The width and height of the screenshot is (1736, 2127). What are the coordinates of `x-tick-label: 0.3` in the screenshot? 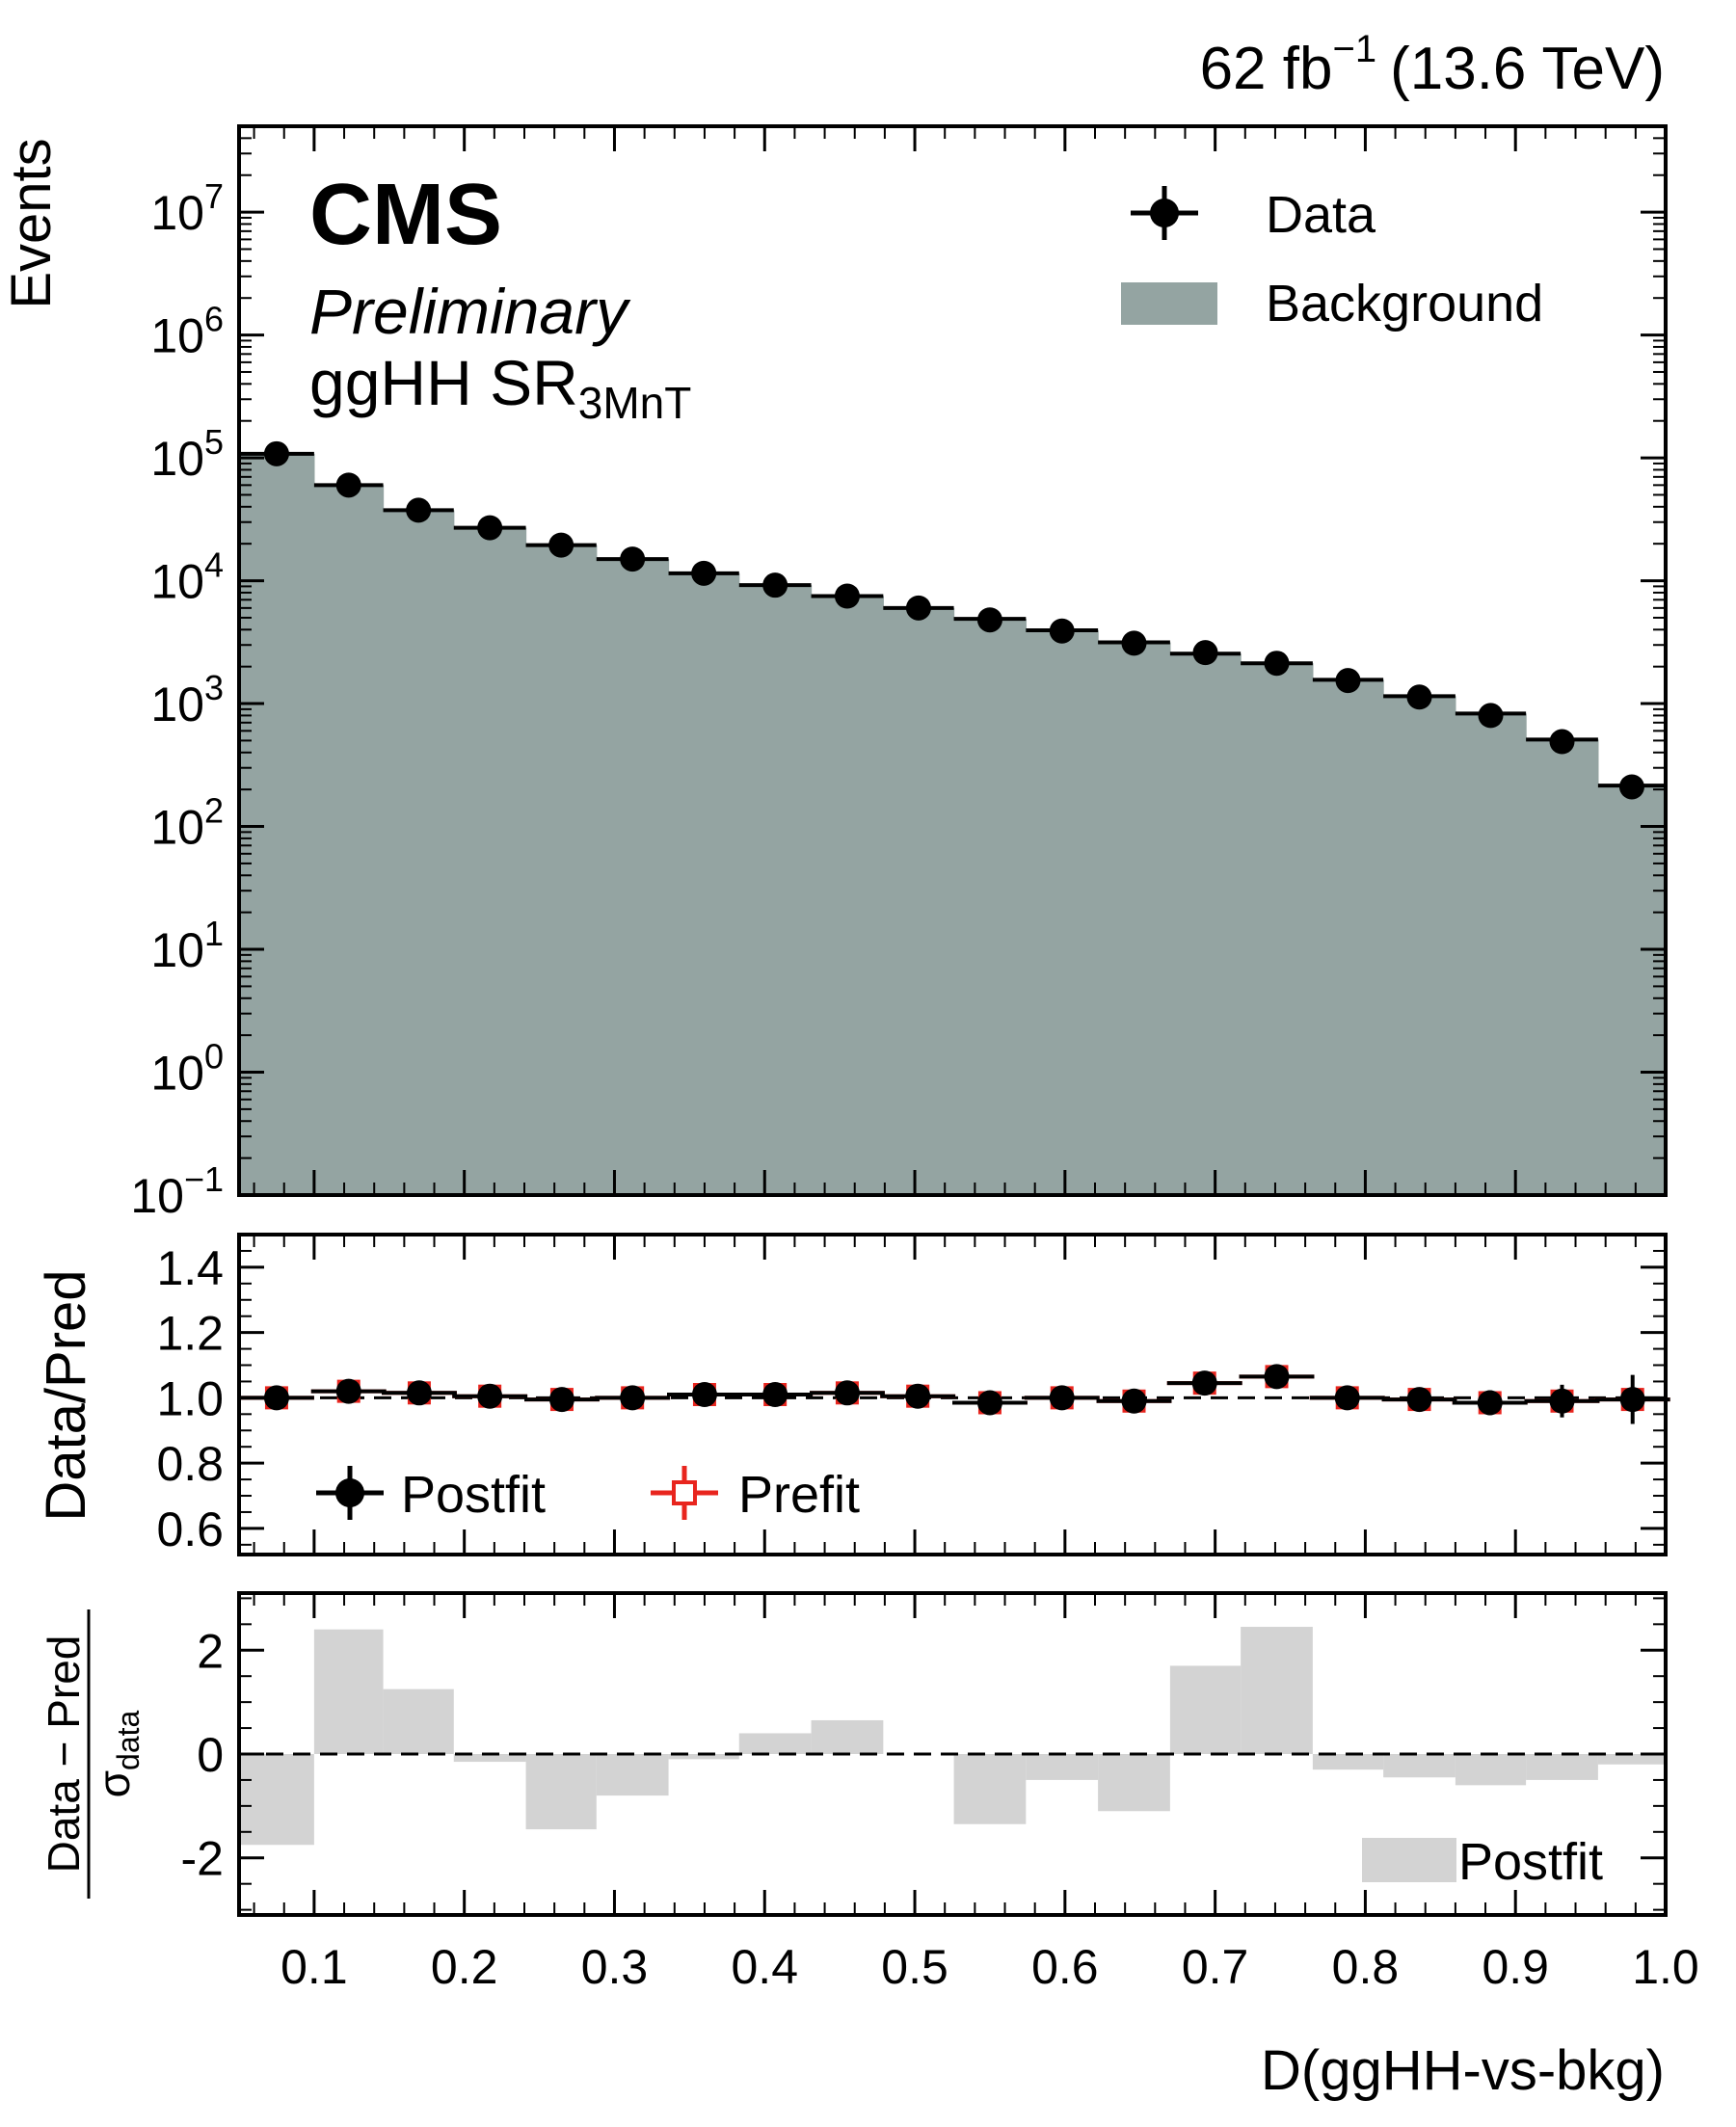 It's located at (615, 1967).